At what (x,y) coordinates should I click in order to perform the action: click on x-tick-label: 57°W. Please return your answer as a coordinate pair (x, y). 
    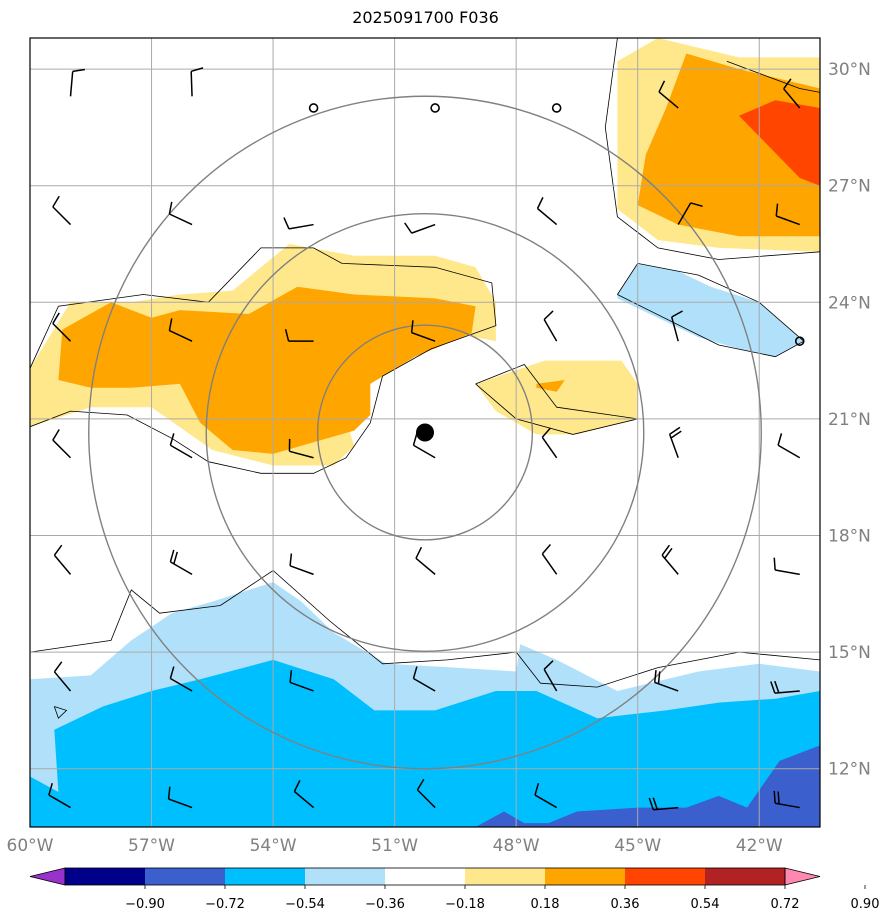
    Looking at the image, I should click on (151, 846).